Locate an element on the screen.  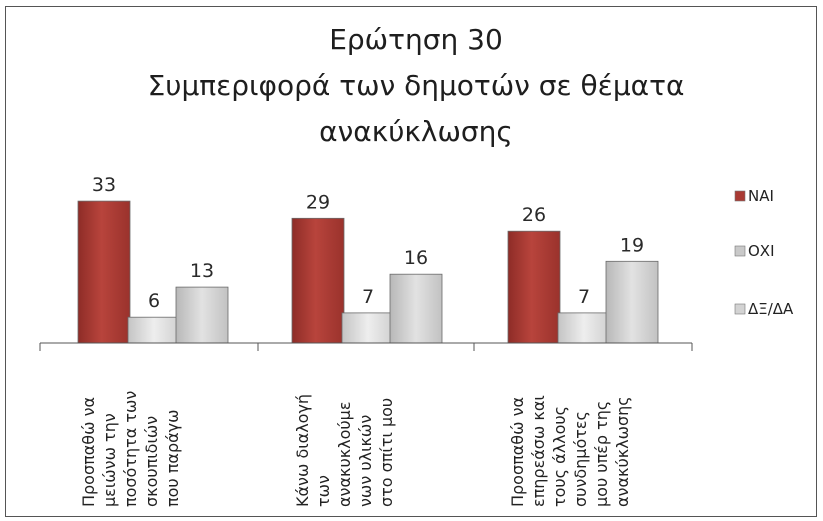
category-label-2-line-1: Κάνω διαλογή is located at coordinates (302, 450).